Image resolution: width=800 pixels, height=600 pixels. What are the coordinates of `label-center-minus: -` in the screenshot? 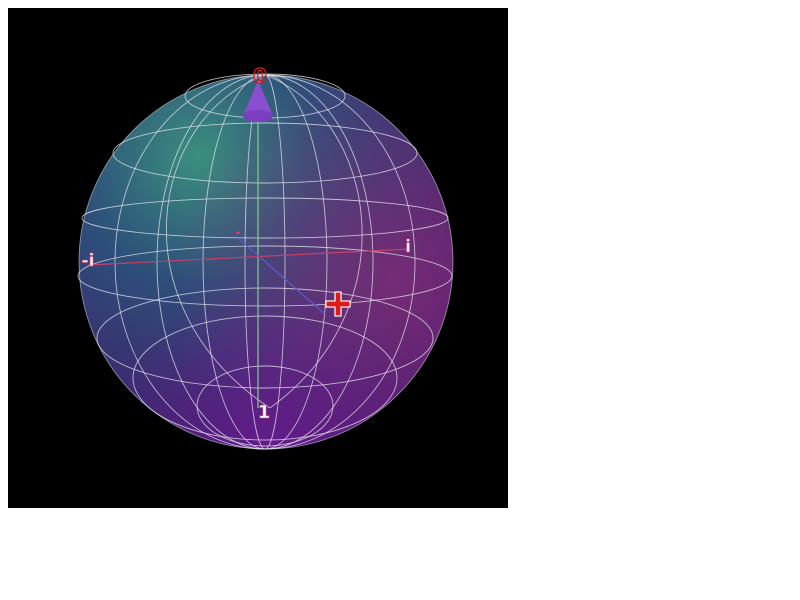 It's located at (238, 232).